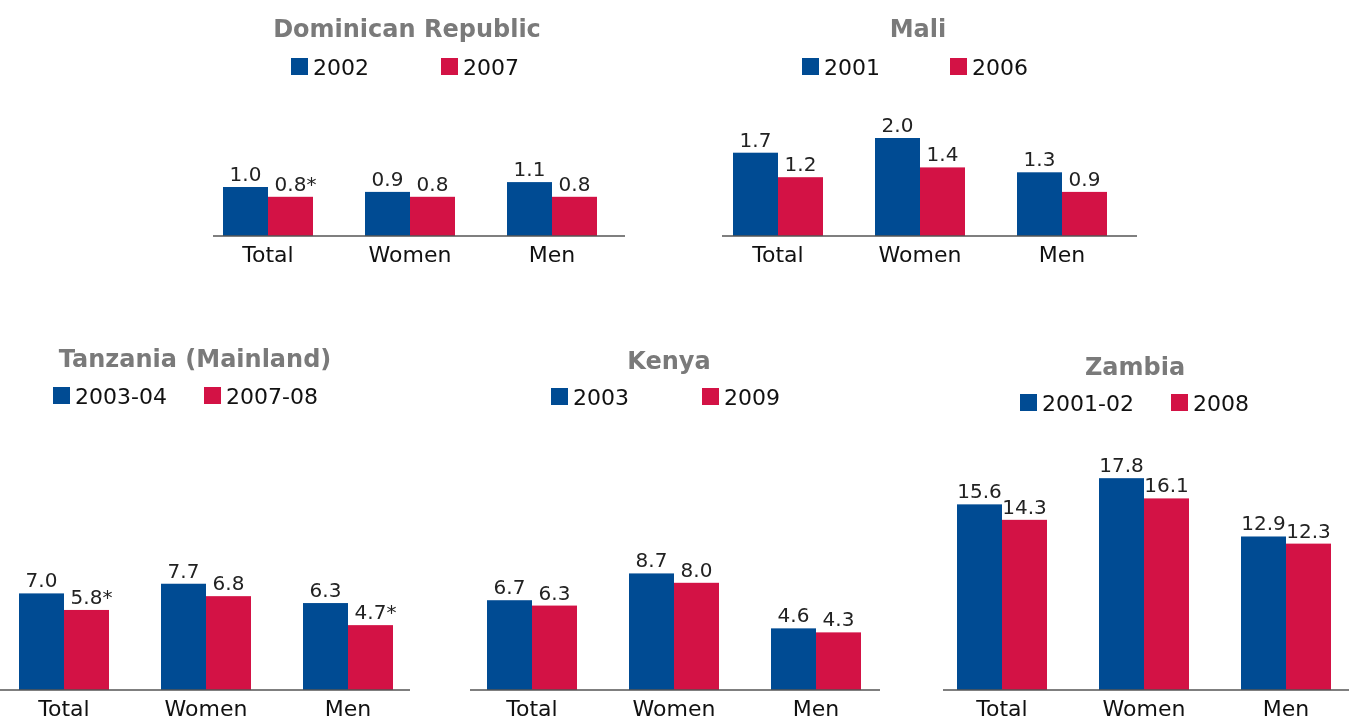 Image resolution: width=1349 pixels, height=722 pixels. Describe the element at coordinates (195, 359) in the screenshot. I see `chart-title: Tanzania (Mainland)` at that location.